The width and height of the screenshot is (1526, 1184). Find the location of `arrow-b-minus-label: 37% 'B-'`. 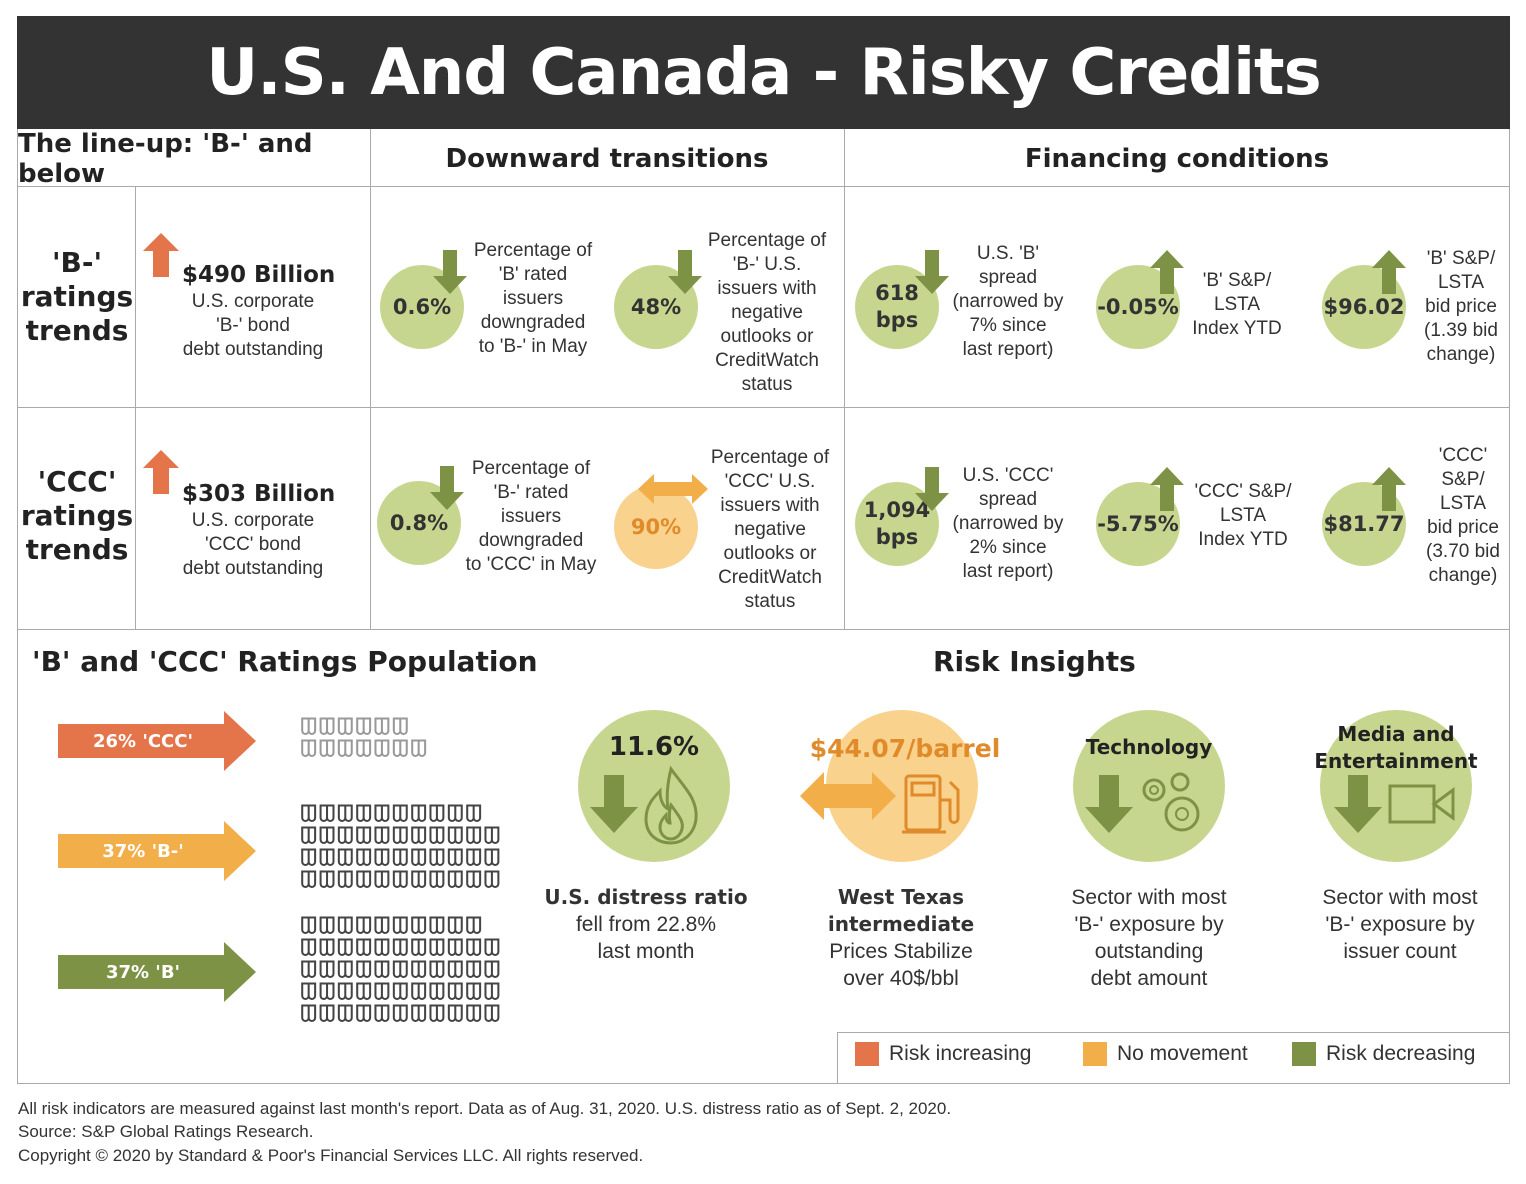

arrow-b-minus-label: 37% 'B-' is located at coordinates (143, 851).